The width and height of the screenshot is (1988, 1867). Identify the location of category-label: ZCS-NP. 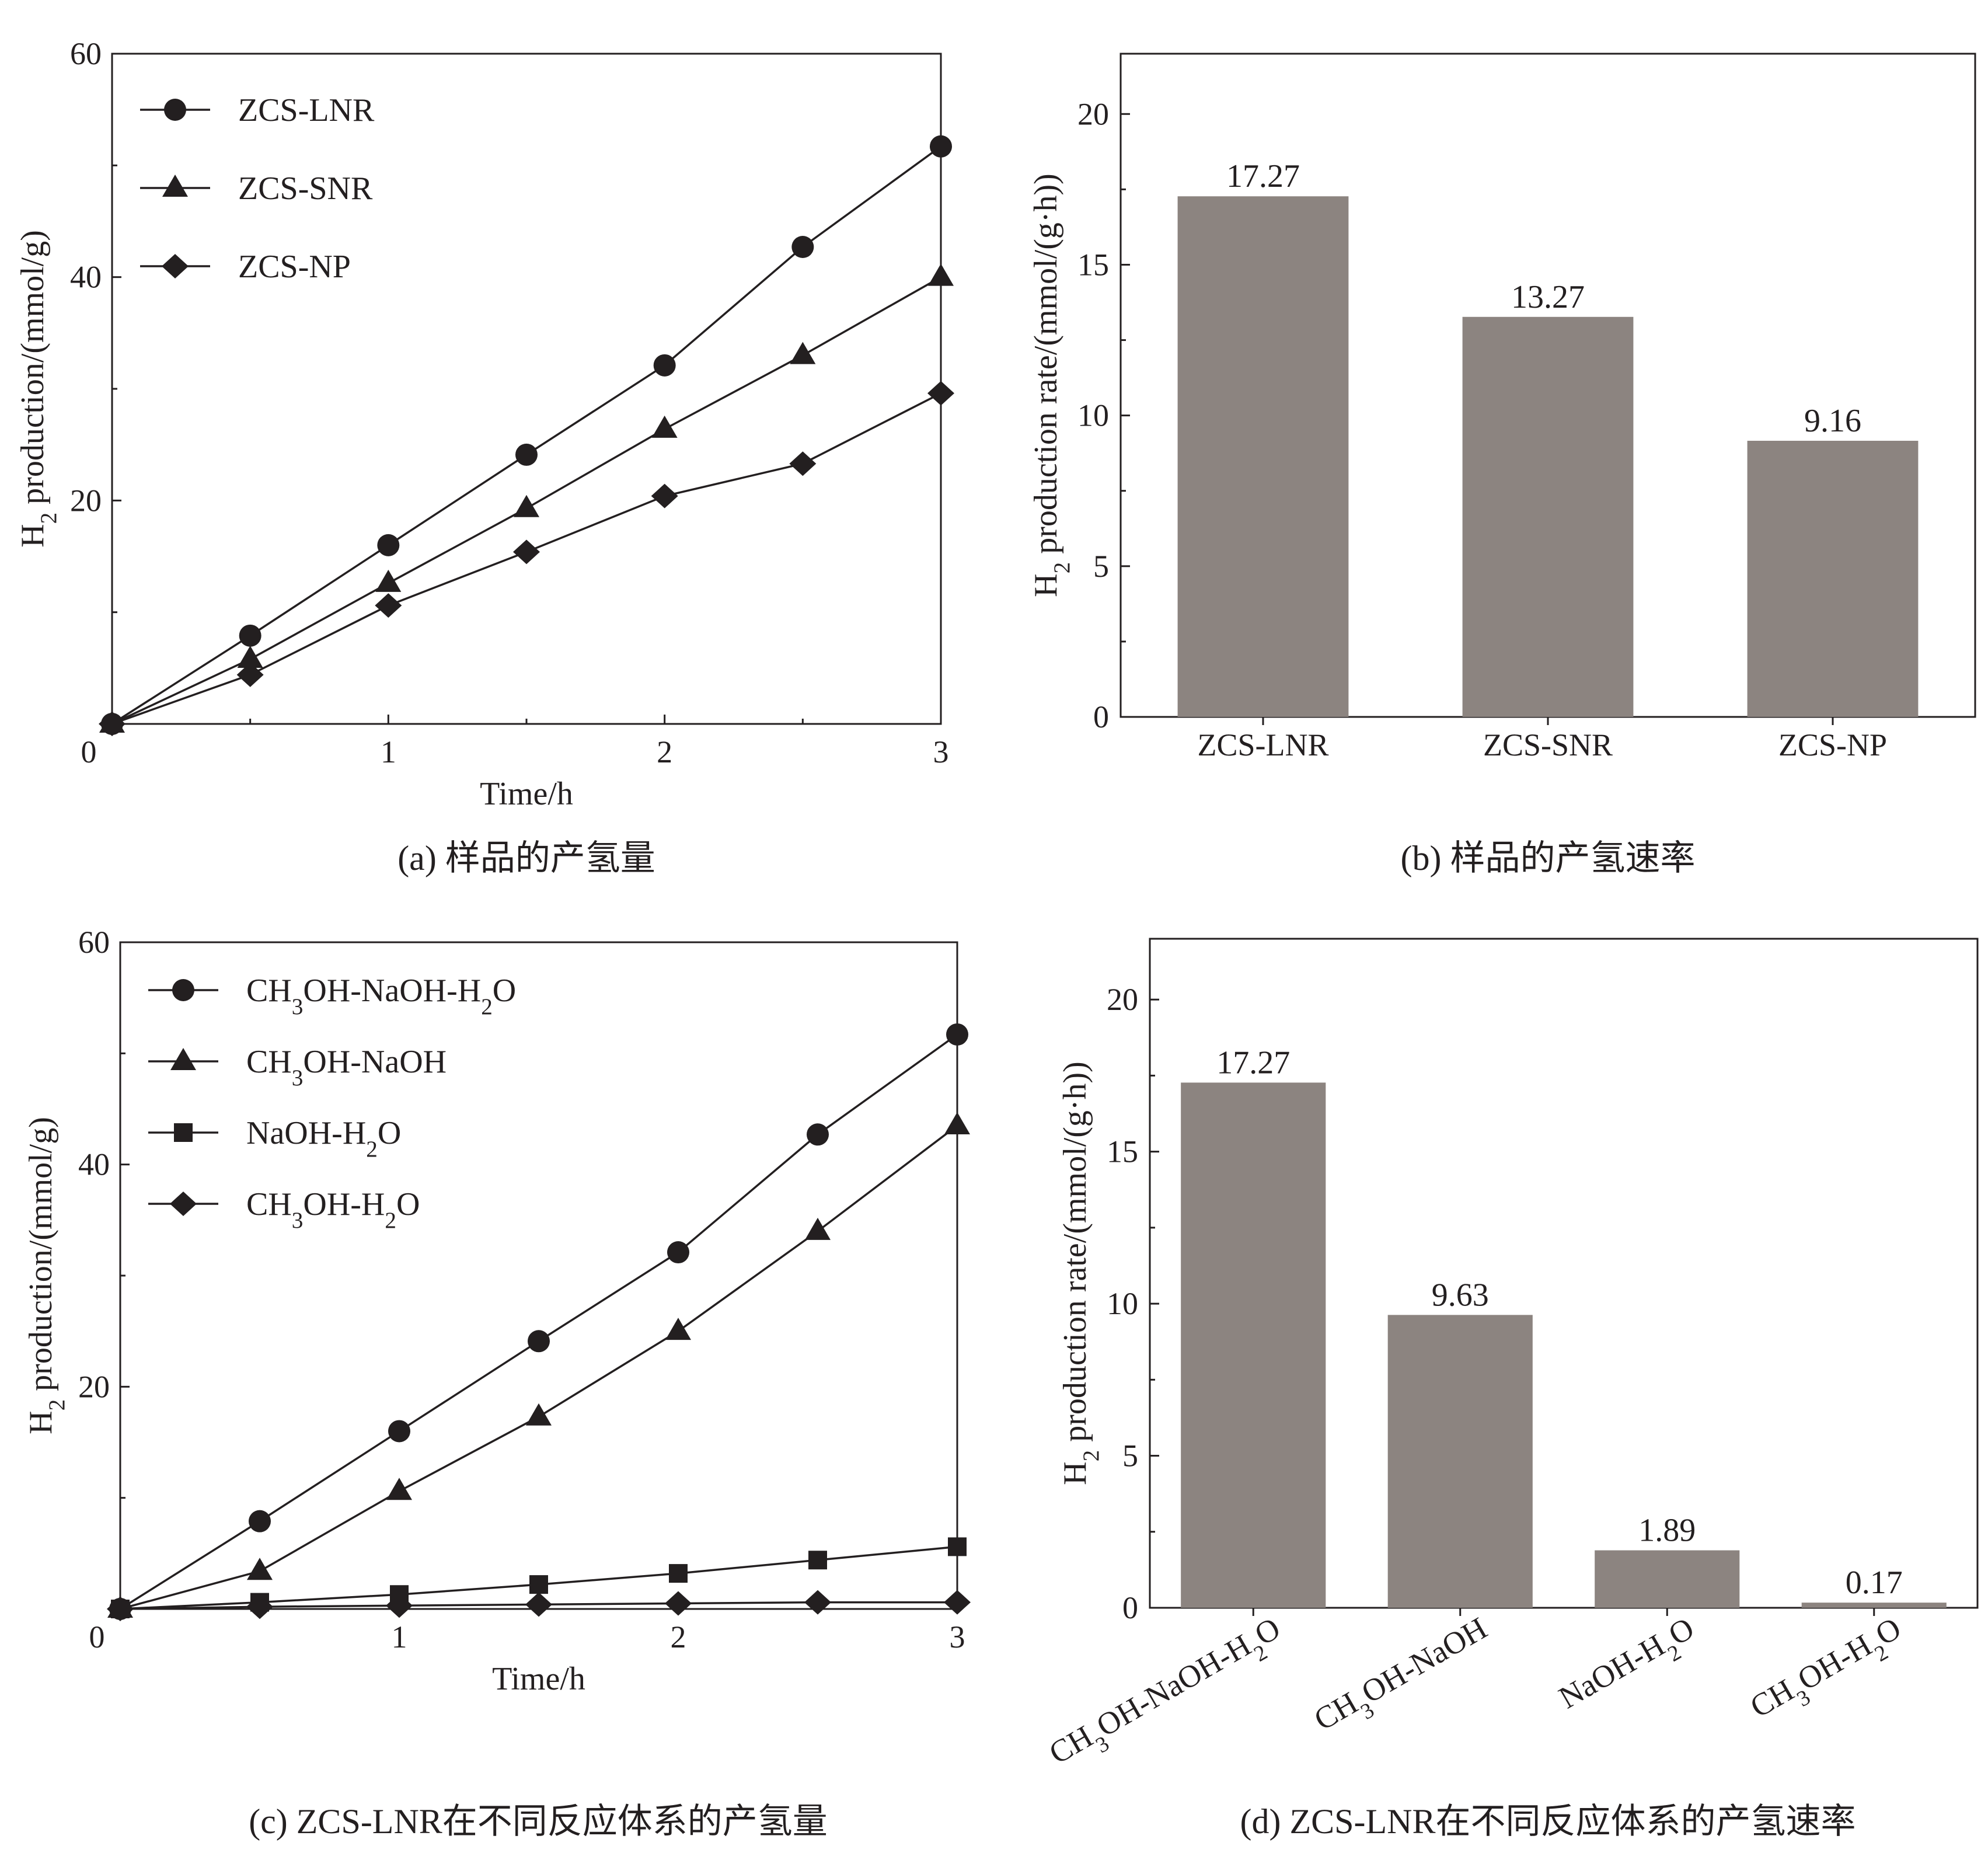
(1833, 744).